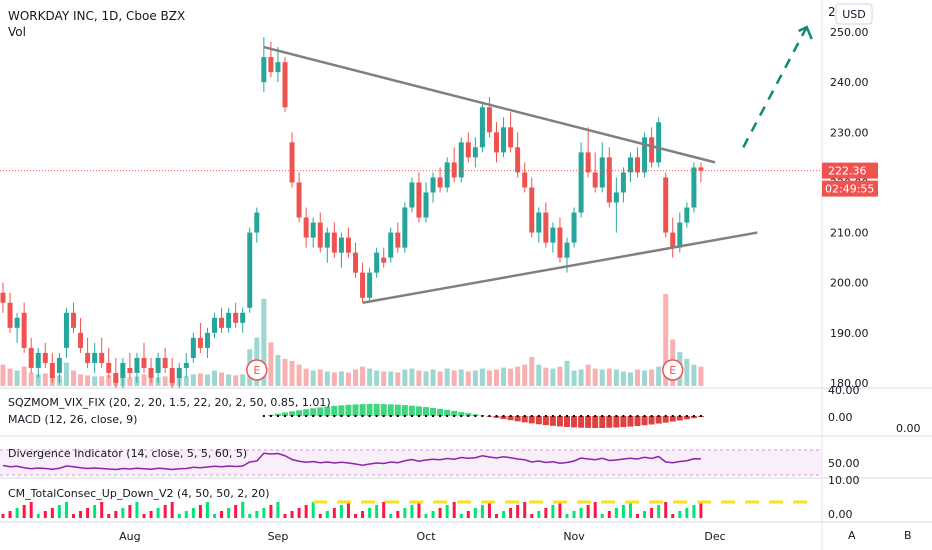 The height and width of the screenshot is (550, 932). I want to click on currency-button-label: USD, so click(854, 14).